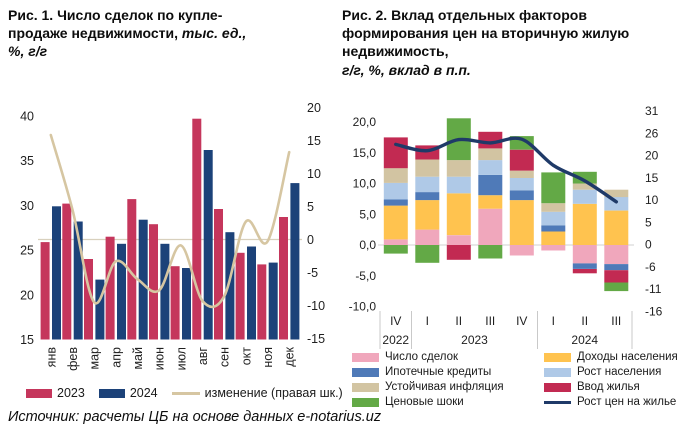 The width and height of the screenshot is (680, 437). I want to click on stack-Устойчивая инфляция-IV, so click(521, 174).